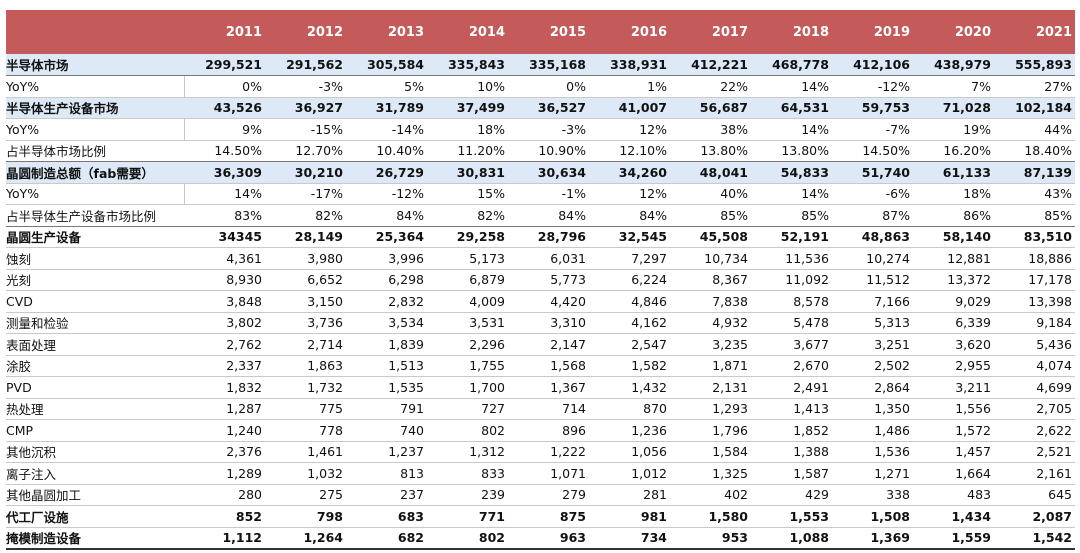 This screenshot has width=1080, height=553. Describe the element at coordinates (305, 194) in the screenshot. I see `value-cell: -17%` at that location.